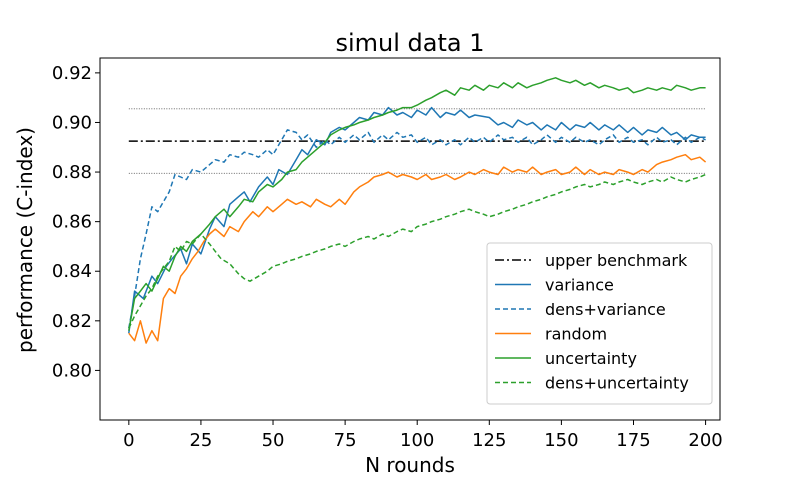  What do you see at coordinates (25, 240) in the screenshot?
I see `y-axis-label: performance (C-index)` at bounding box center [25, 240].